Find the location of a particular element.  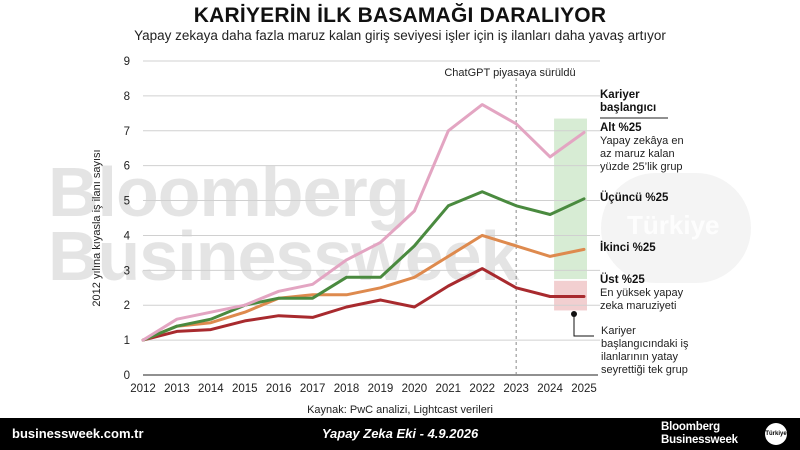

y-tick-label: 2 is located at coordinates (127, 306).